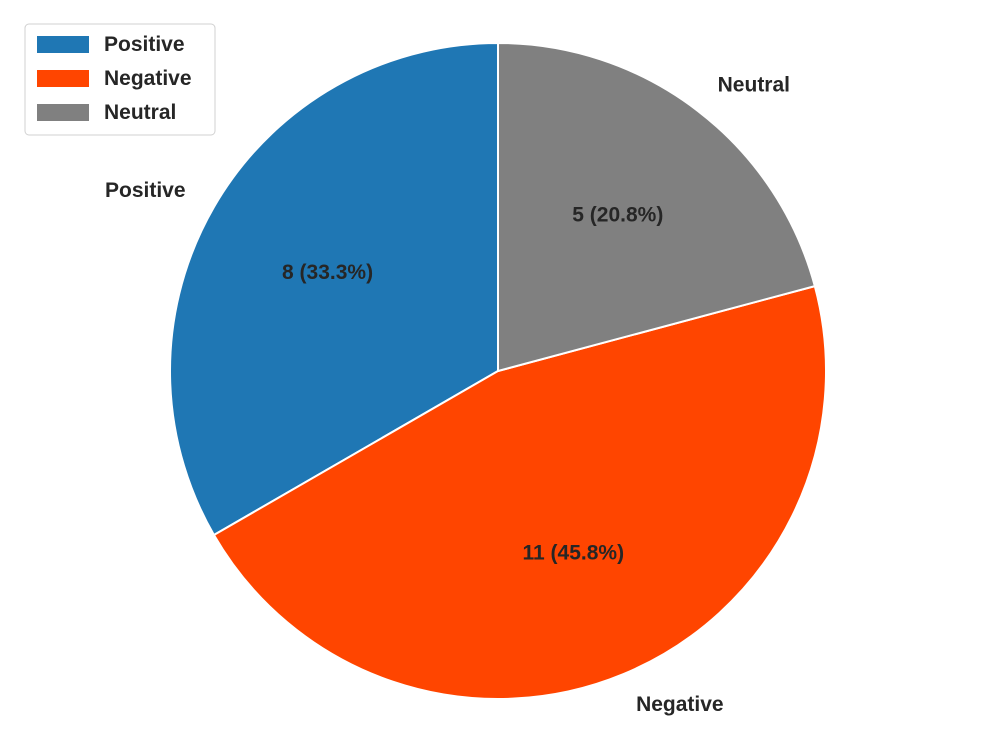 The height and width of the screenshot is (744, 996). Describe the element at coordinates (63, 44) in the screenshot. I see `legend-swatch-positive` at that location.